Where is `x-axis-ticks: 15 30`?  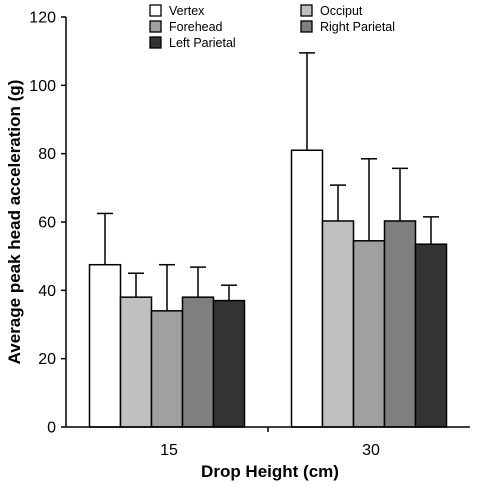
x-axis-ticks: 15 30 is located at coordinates (270, 443).